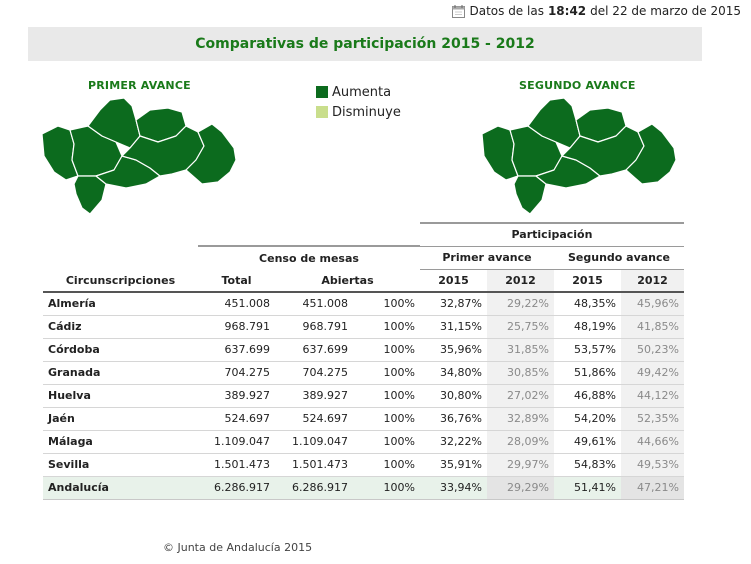 The image size is (751, 564). Describe the element at coordinates (347, 281) in the screenshot. I see `col-header-abiertas: Abiertas` at that location.